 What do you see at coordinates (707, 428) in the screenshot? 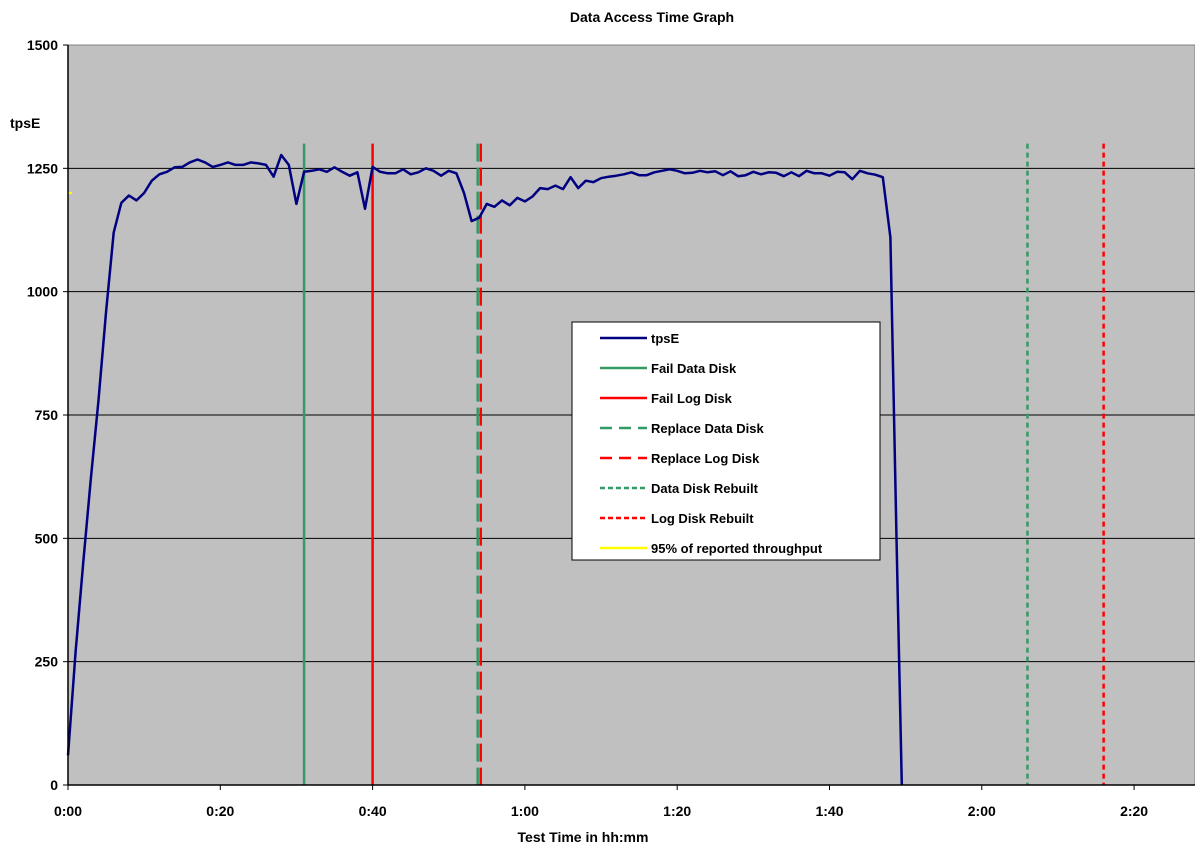
I see `legend-label-replace-data-disk: Replace Data Disk` at bounding box center [707, 428].